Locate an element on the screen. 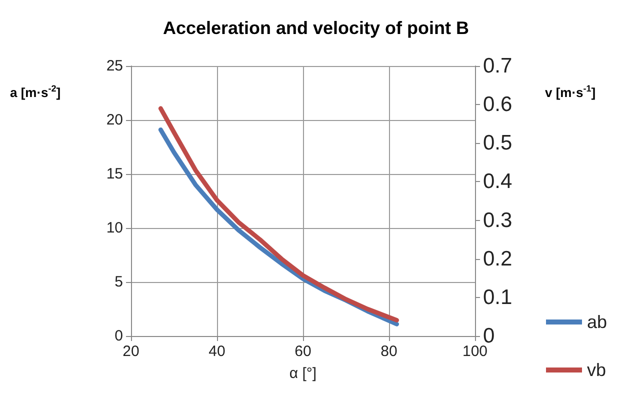  y-tick-label: 5 is located at coordinates (118, 282).